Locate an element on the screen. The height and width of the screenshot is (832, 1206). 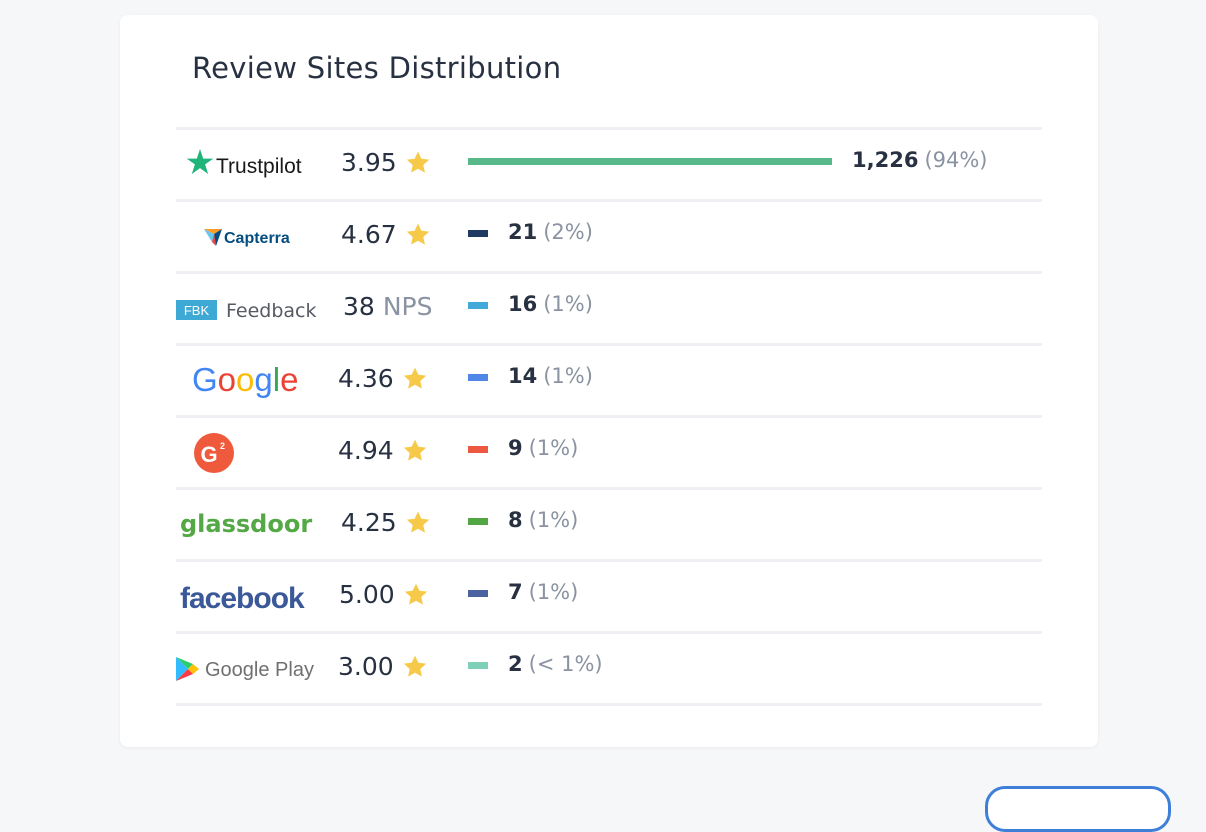
google-play-logo: Google Play is located at coordinates (256, 669).